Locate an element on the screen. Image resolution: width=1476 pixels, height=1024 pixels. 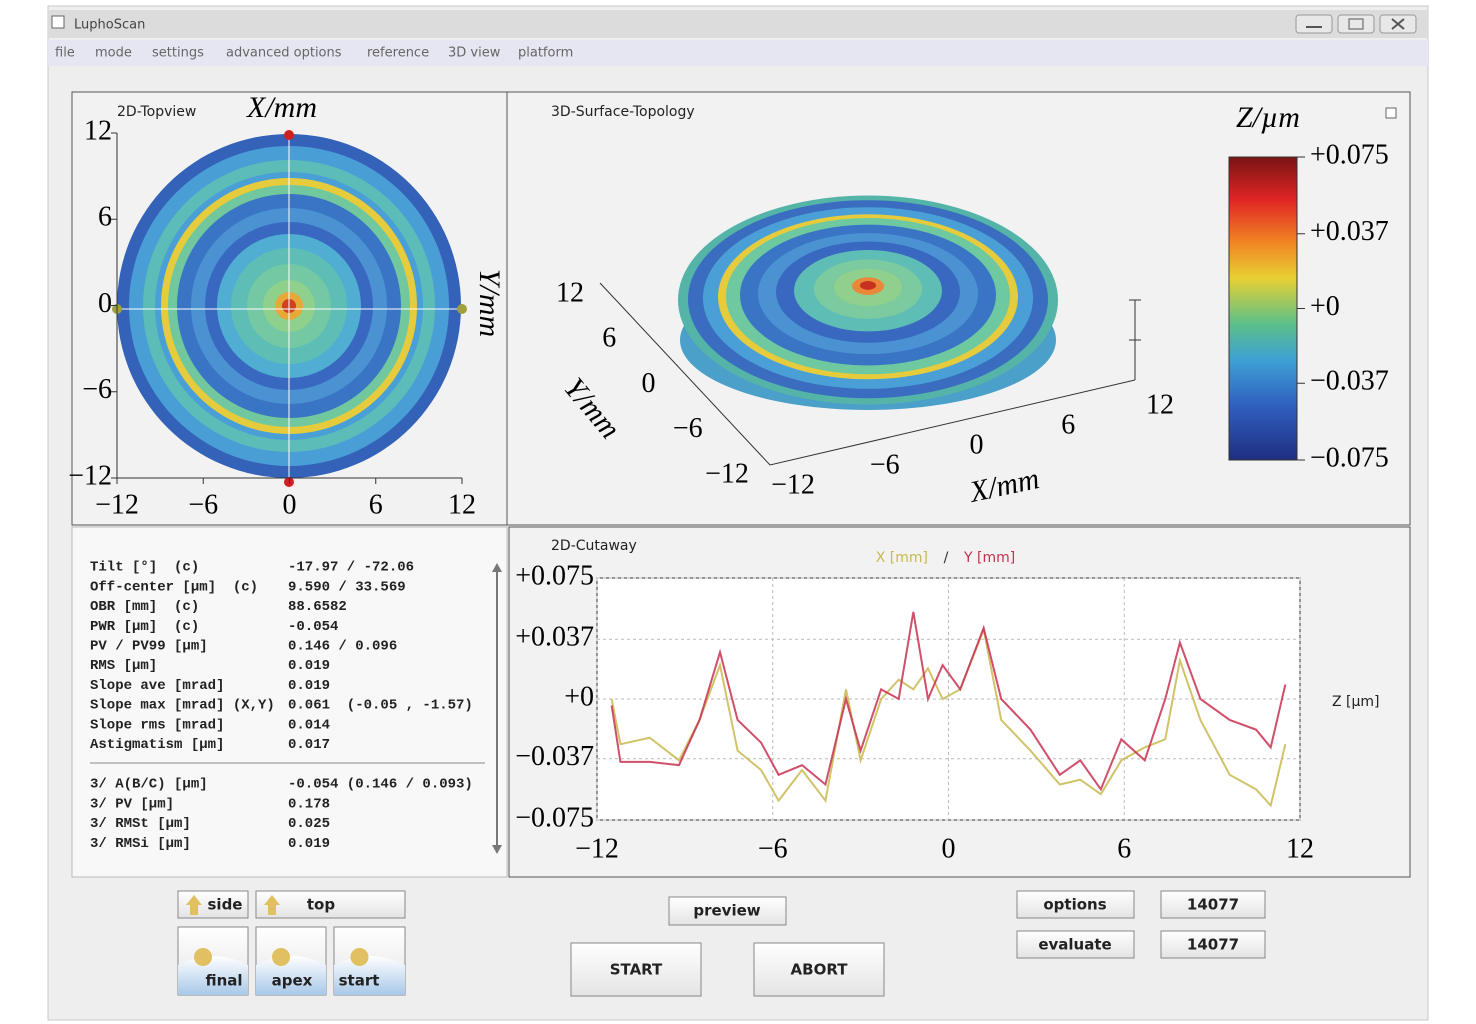
menu-item: reference is located at coordinates (398, 53).